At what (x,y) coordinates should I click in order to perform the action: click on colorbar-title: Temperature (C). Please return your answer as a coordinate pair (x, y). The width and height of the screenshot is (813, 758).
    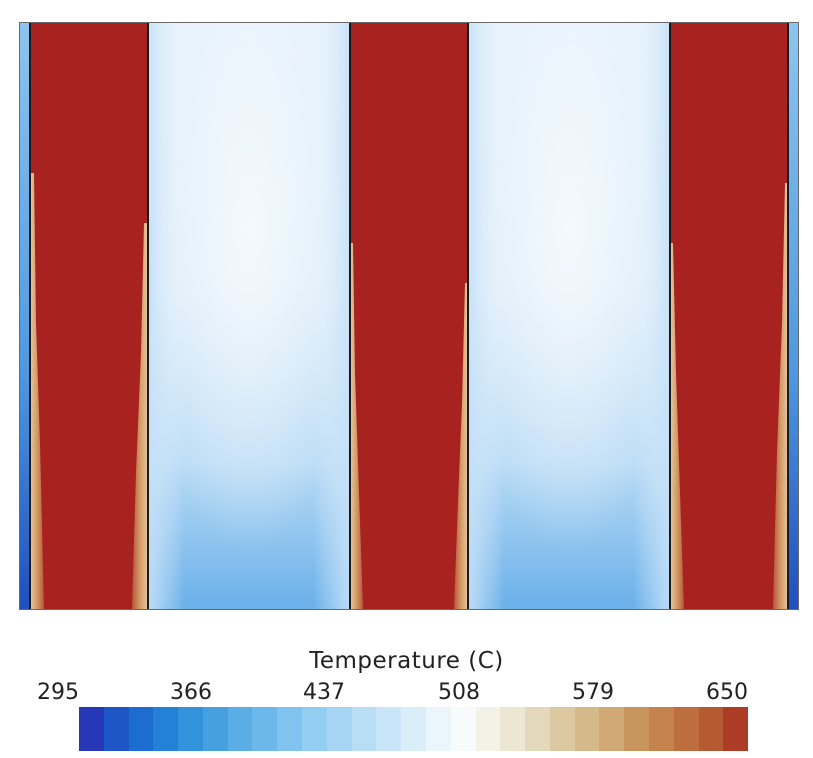
    Looking at the image, I should click on (406, 661).